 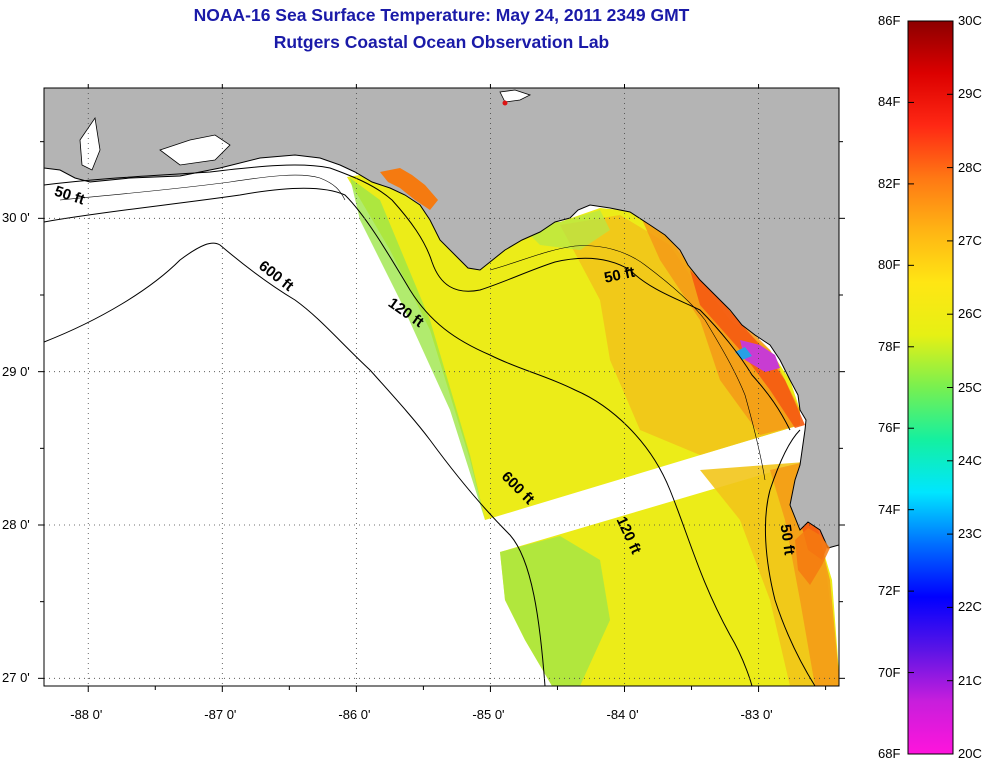 What do you see at coordinates (970, 20) in the screenshot?
I see `colorbar-label-c: 30C` at bounding box center [970, 20].